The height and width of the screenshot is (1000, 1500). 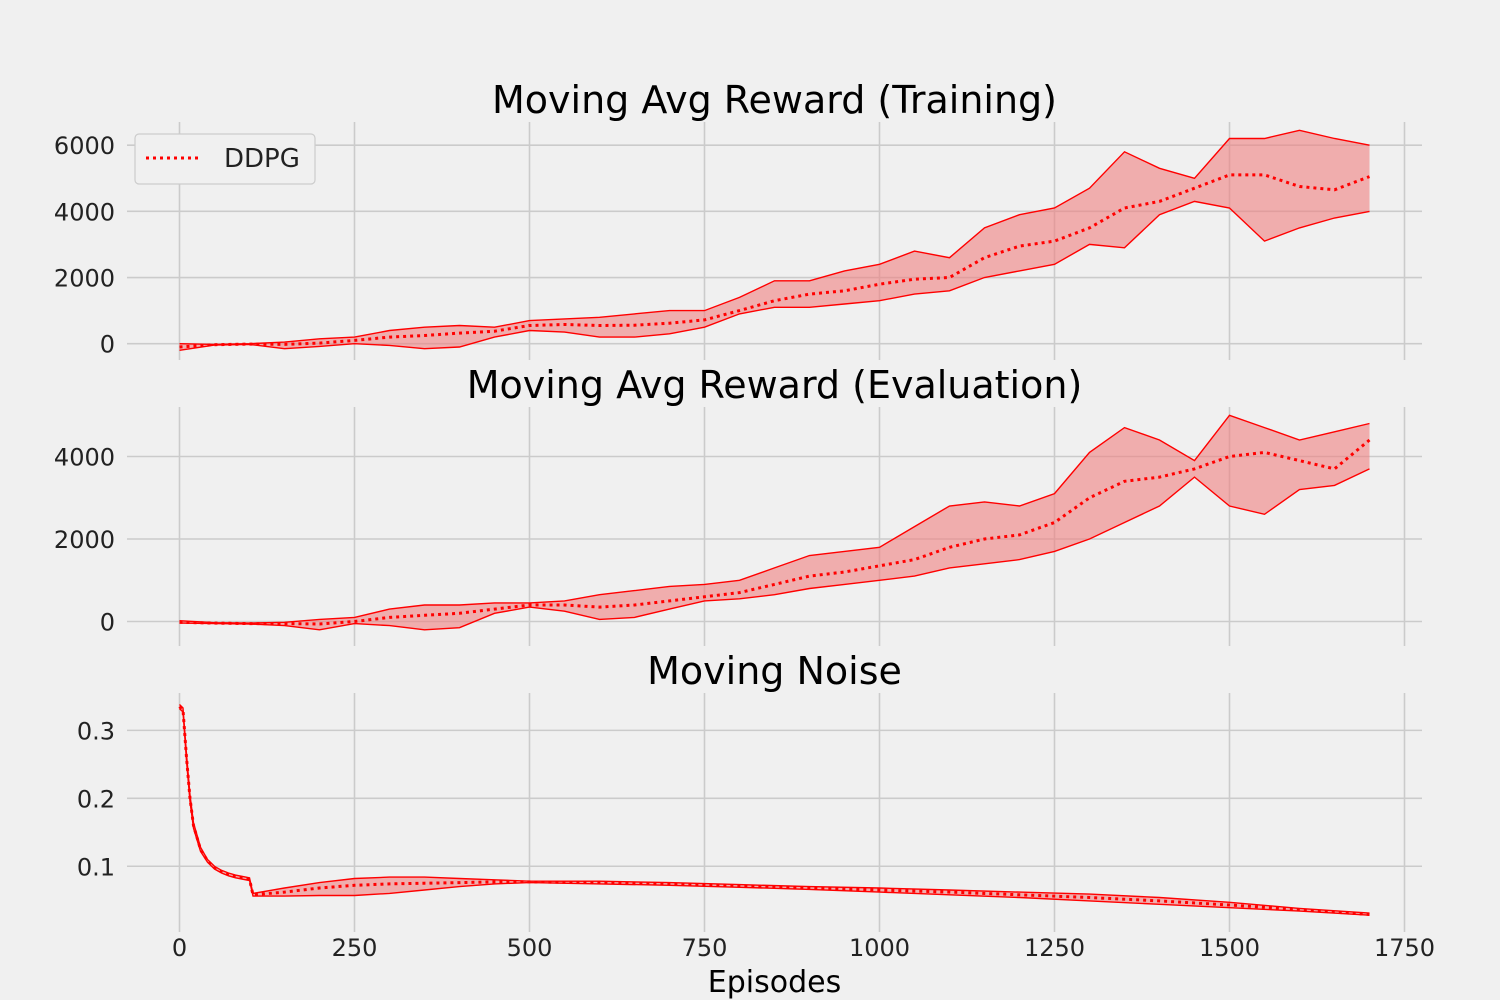 What do you see at coordinates (774, 100) in the screenshot?
I see `training-title: Moving Avg Reward (Training)` at bounding box center [774, 100].